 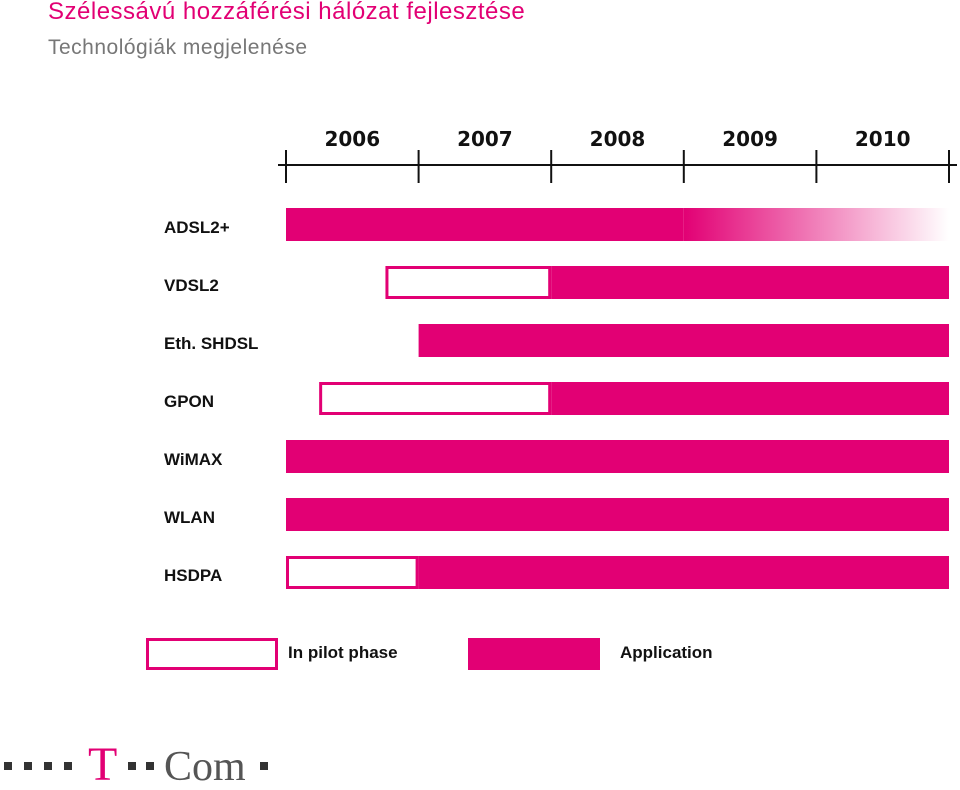 What do you see at coordinates (666, 652) in the screenshot?
I see `legend-label-application: Application` at bounding box center [666, 652].